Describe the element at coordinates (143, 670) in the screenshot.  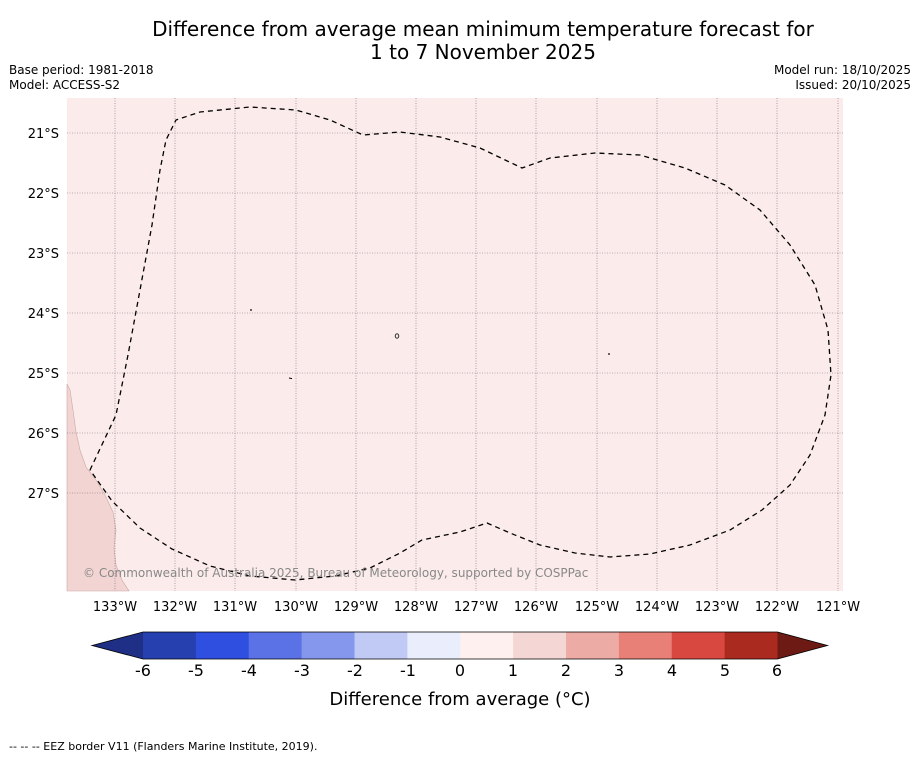
I see `colorbar-tick: -6` at that location.